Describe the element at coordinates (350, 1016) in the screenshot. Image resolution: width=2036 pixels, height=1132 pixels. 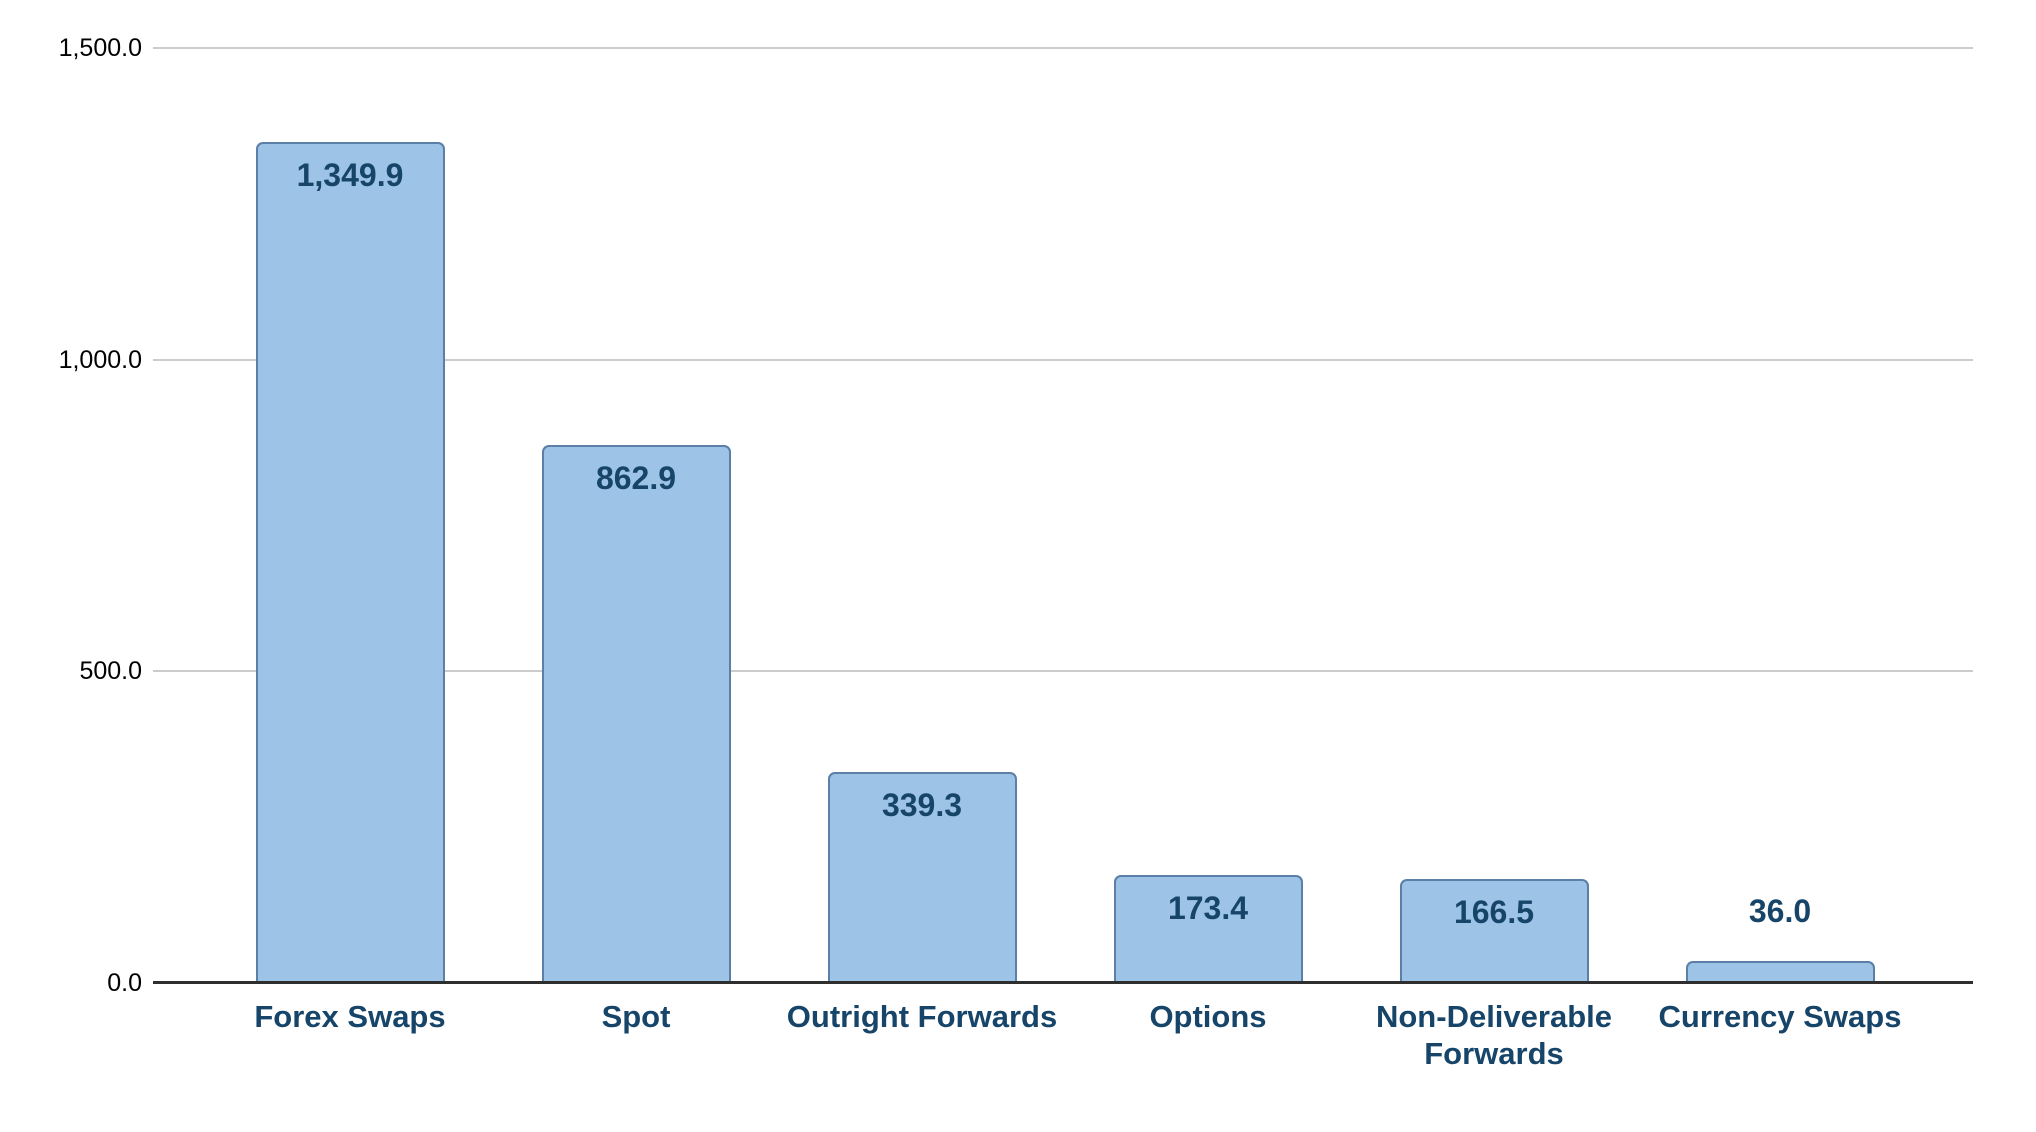
I see `category-label: Forex Swaps` at that location.